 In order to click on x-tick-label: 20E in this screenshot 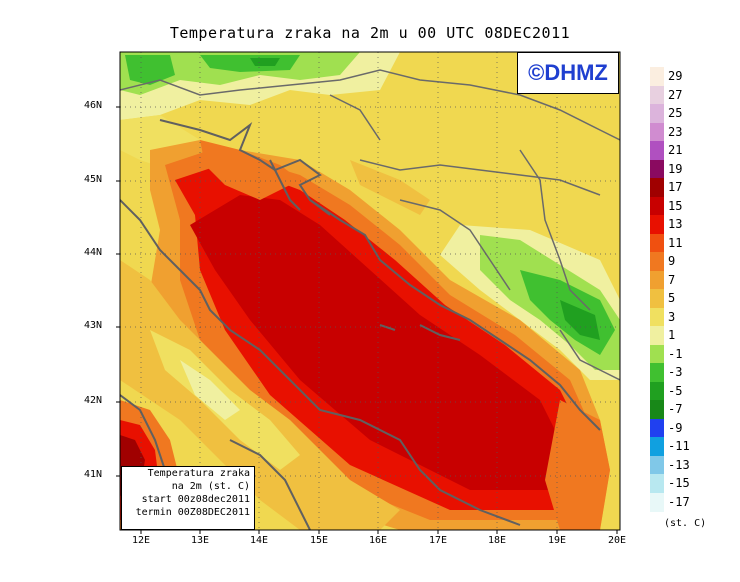, I will do `click(617, 540)`.